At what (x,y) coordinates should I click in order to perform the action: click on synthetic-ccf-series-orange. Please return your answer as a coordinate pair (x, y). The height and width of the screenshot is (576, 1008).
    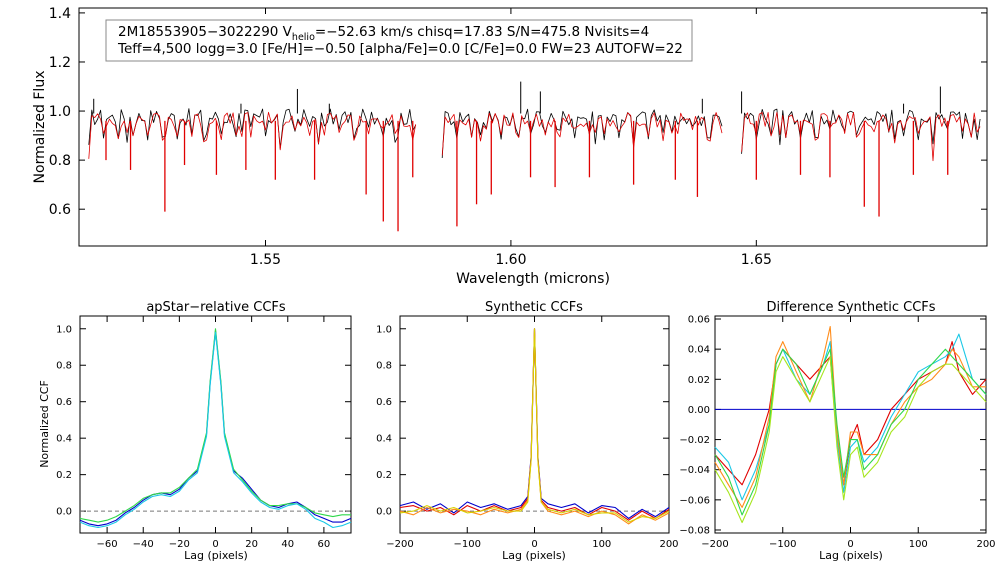
    Looking at the image, I should click on (534, 426).